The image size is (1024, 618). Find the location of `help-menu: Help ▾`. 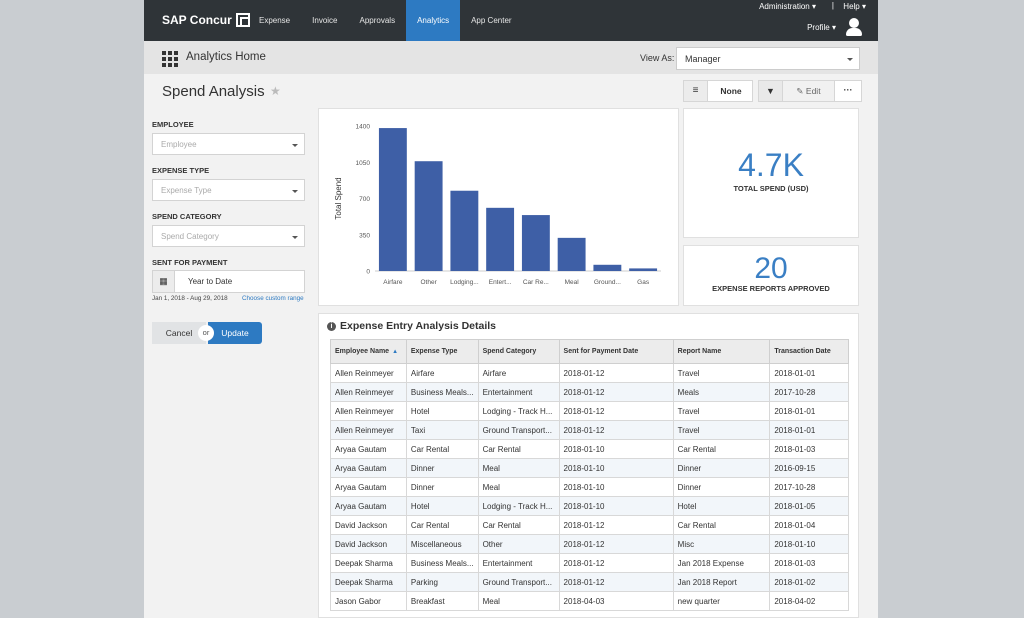

help-menu: Help ▾ is located at coordinates (854, 6).